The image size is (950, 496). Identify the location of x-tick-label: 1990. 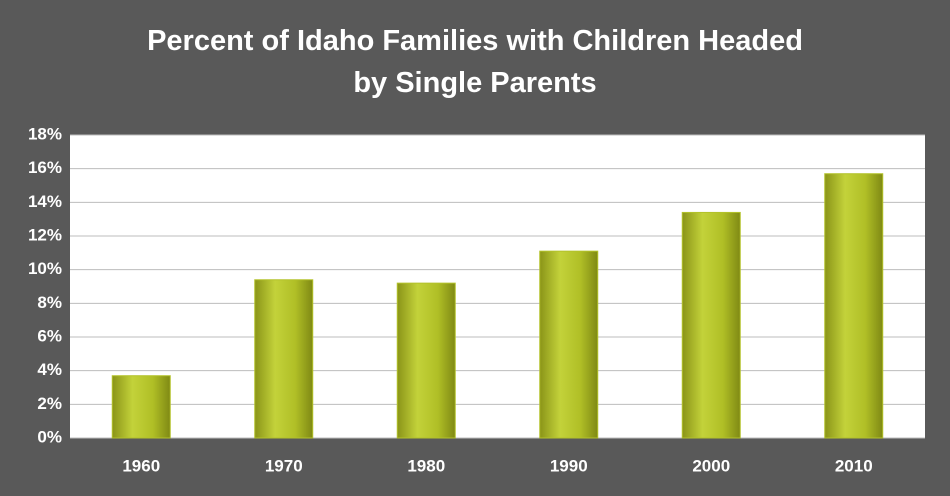
(569, 465).